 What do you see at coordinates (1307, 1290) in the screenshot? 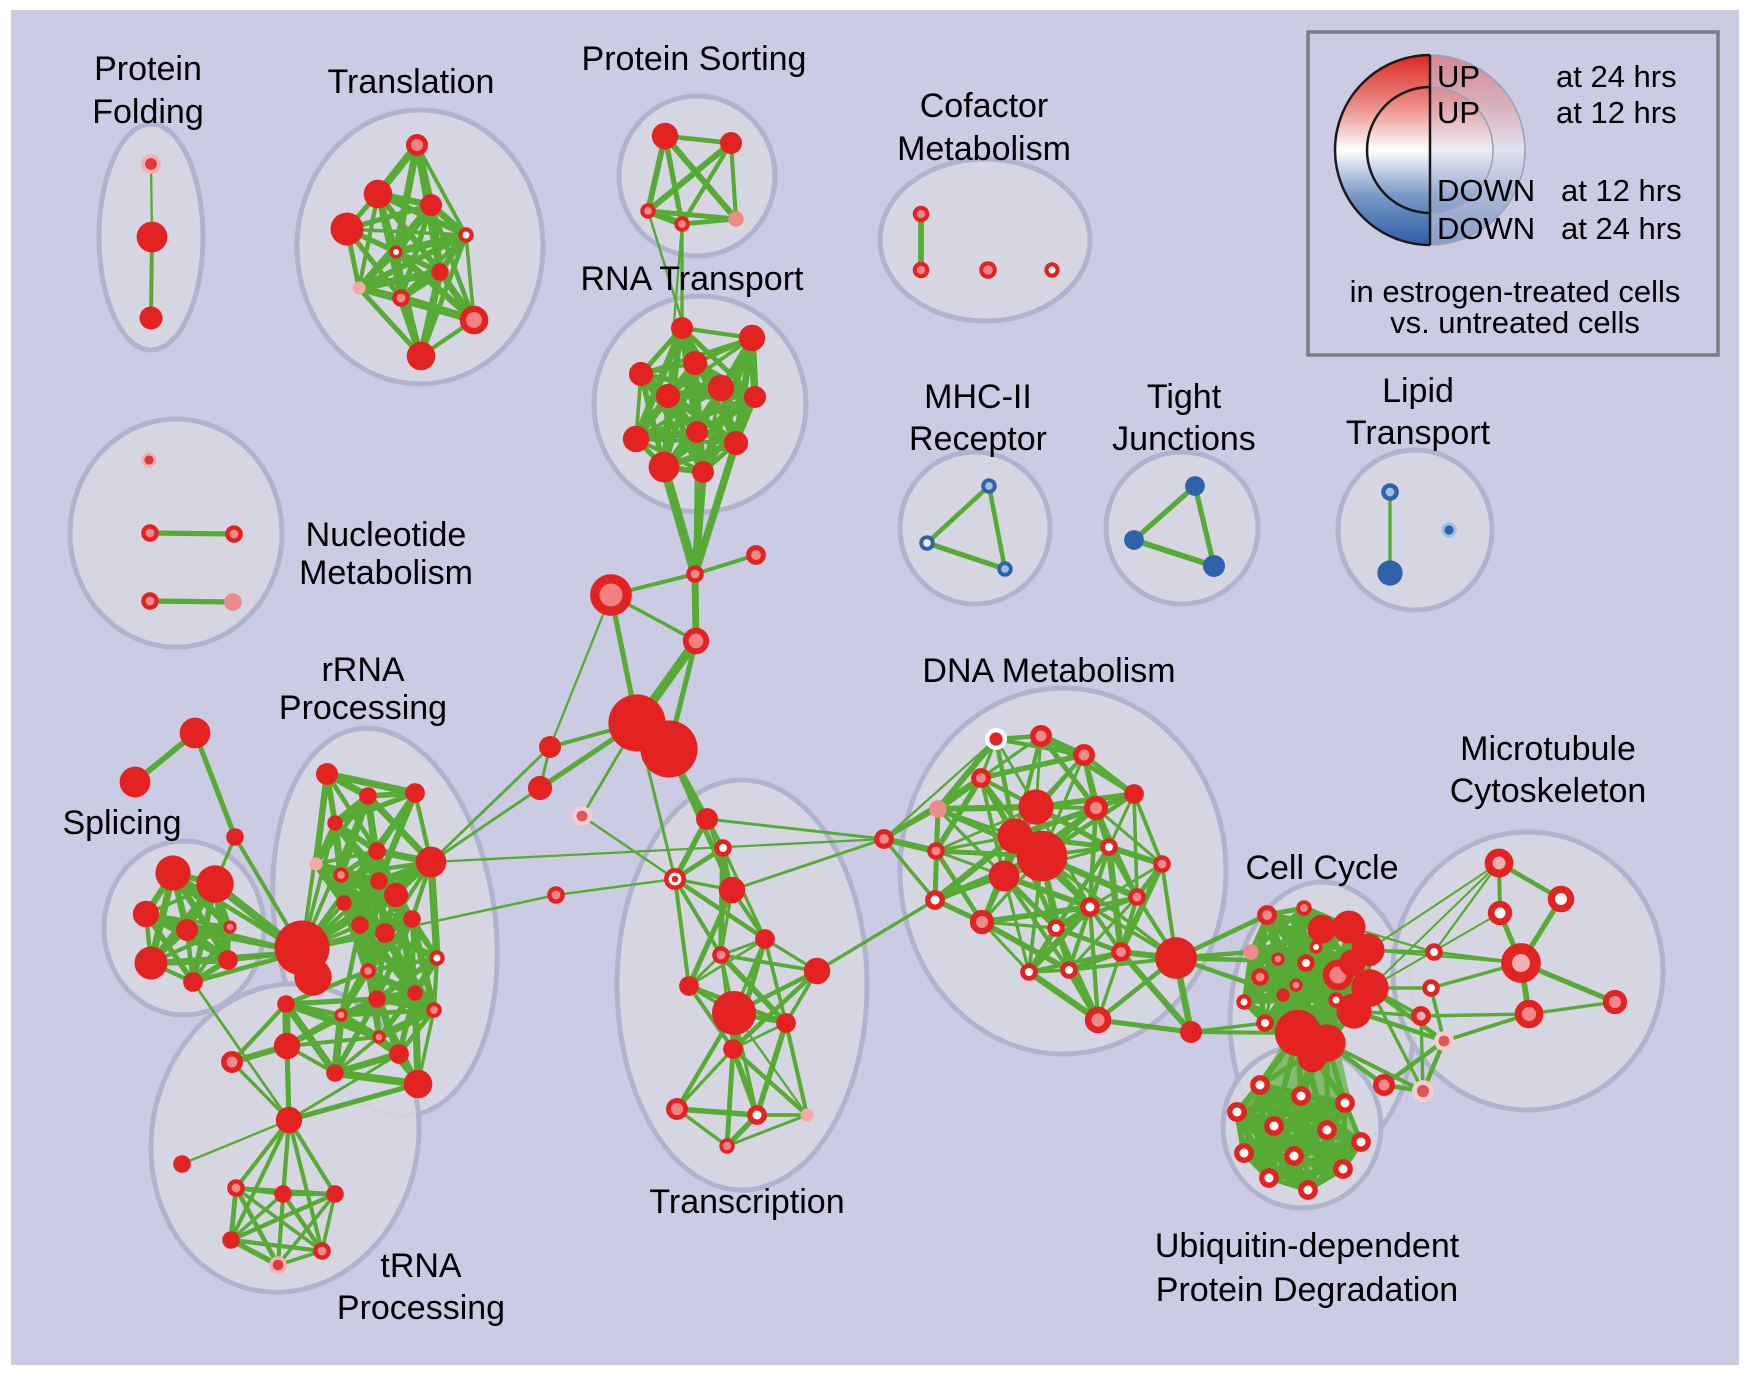
I see `svg-text: Protein Degradation` at bounding box center [1307, 1290].